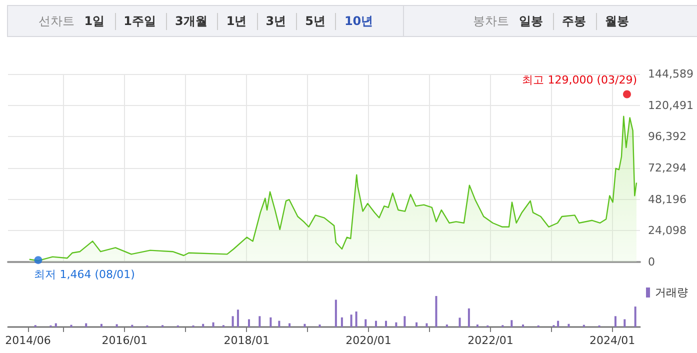 The width and height of the screenshot is (697, 353). I want to click on text: 봉차트, so click(491, 21).